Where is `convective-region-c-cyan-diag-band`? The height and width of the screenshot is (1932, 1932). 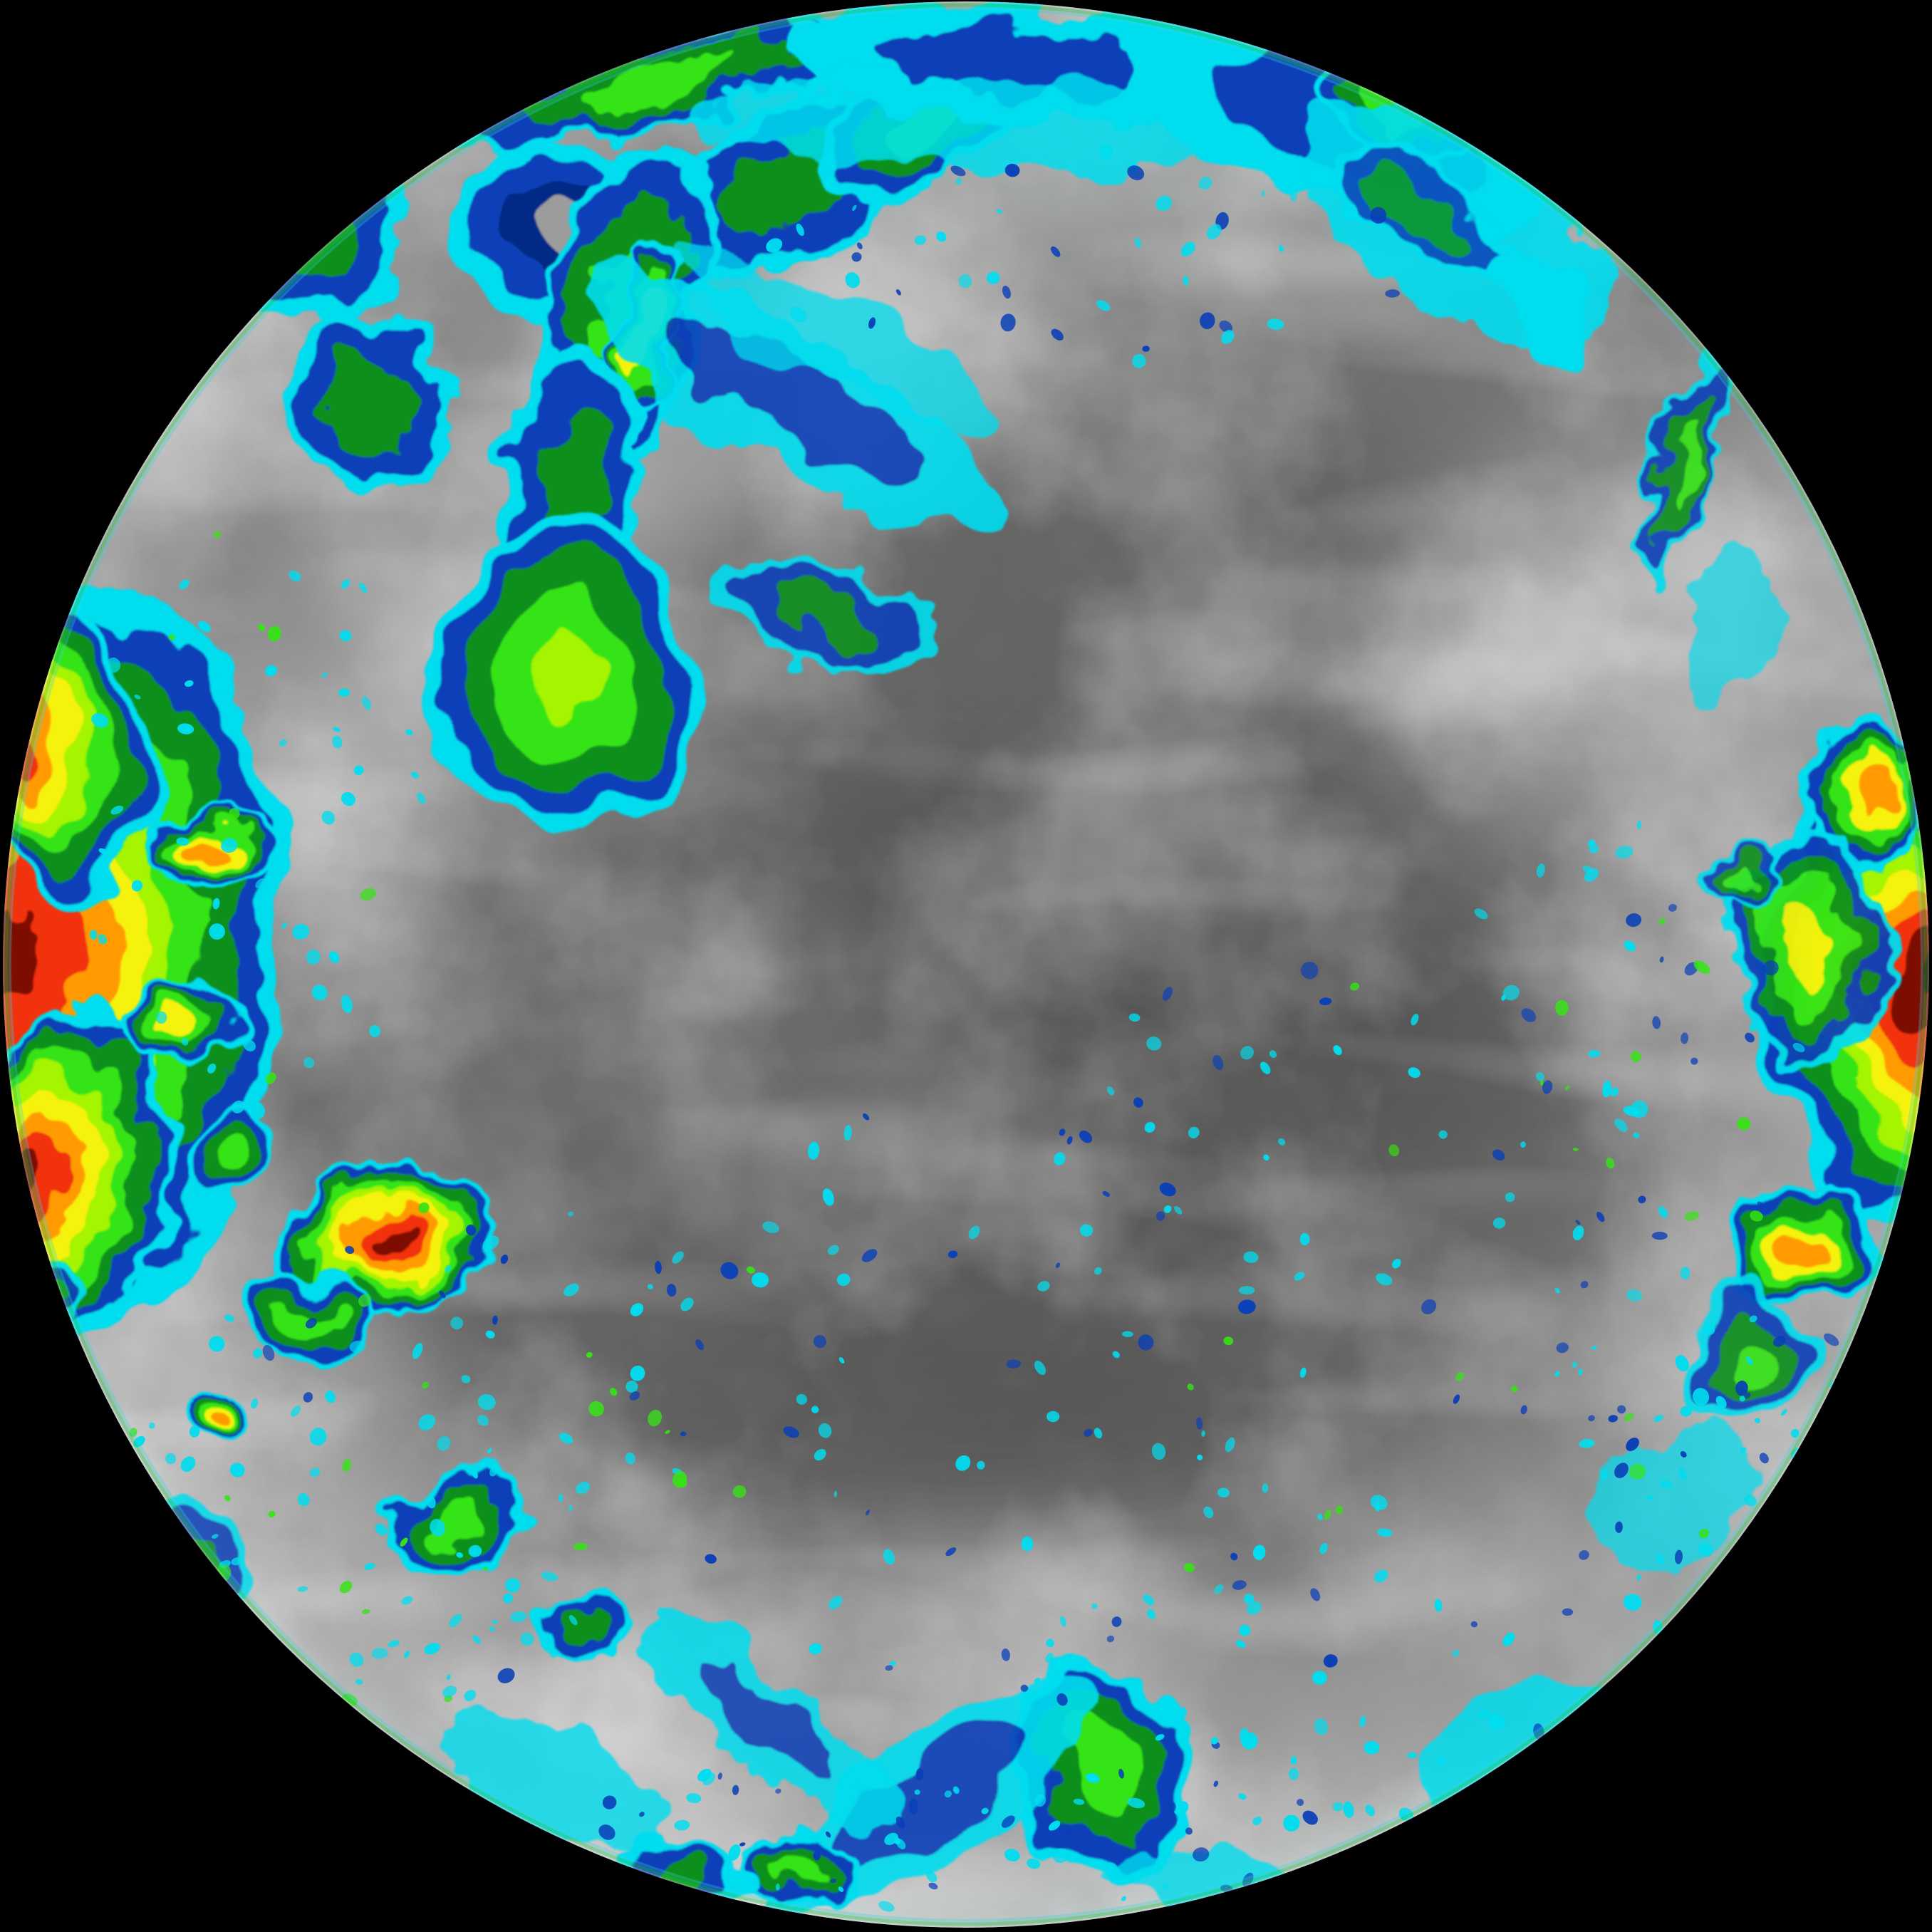 convective-region-c-cyan-diag-band is located at coordinates (847, 349).